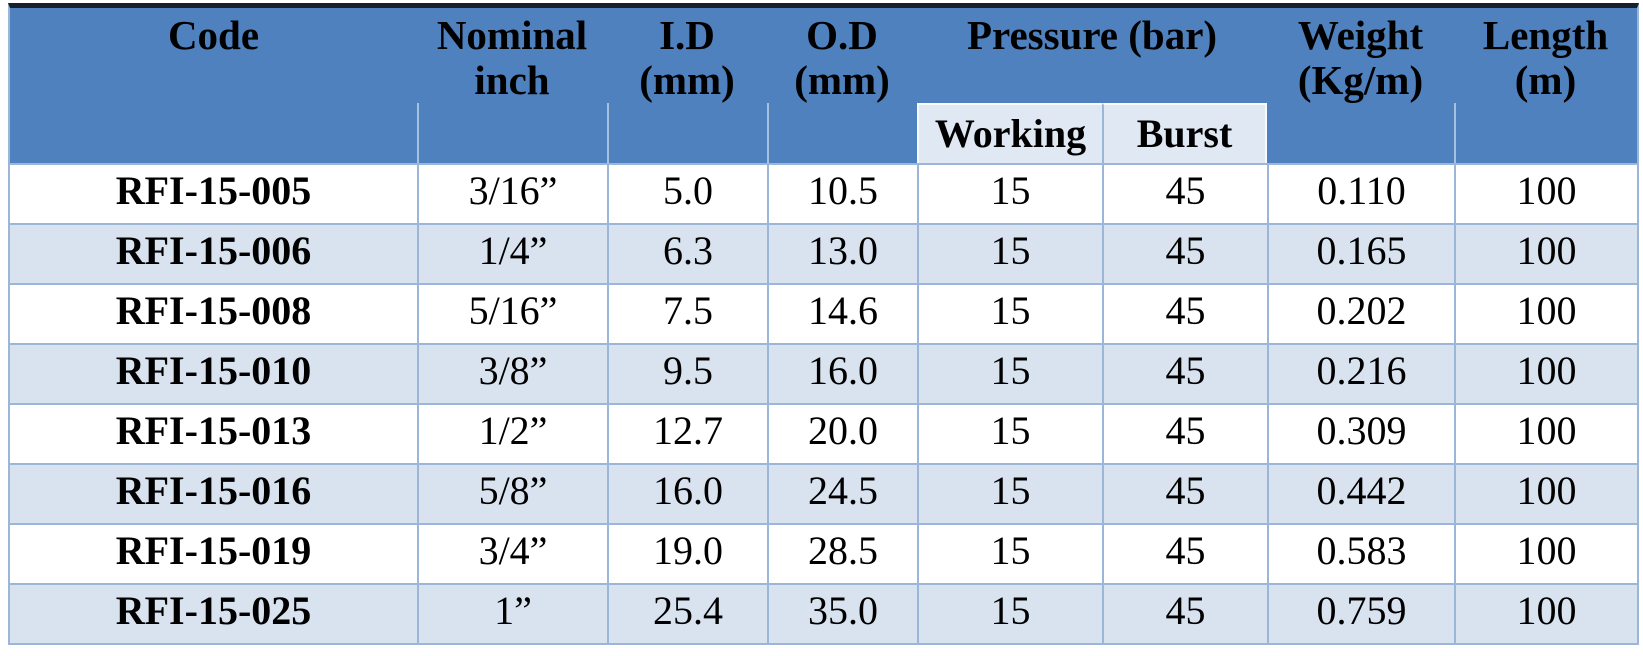 The image size is (1643, 656). Describe the element at coordinates (512, 313) in the screenshot. I see `cell-nominal-inch: 5/16”` at that location.